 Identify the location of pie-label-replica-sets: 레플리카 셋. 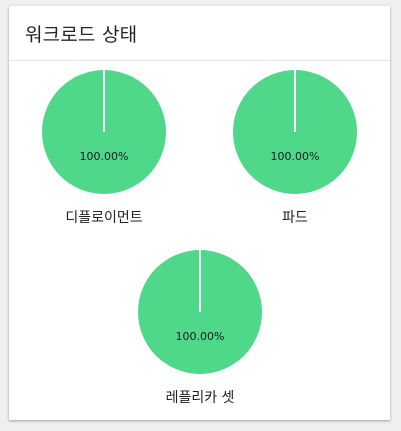
(200, 398).